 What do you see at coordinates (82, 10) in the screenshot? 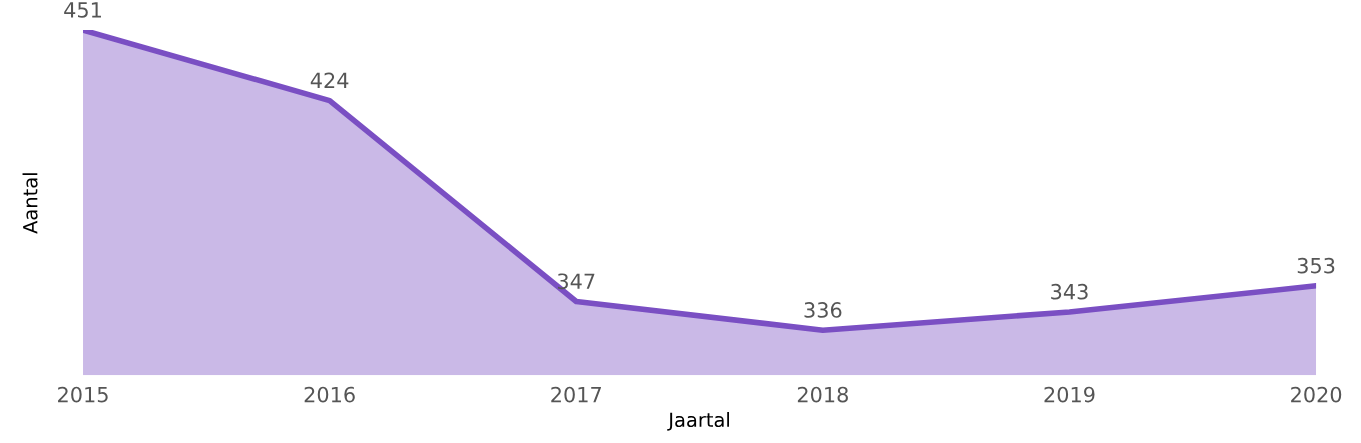
I see `data-label: 451` at bounding box center [82, 10].